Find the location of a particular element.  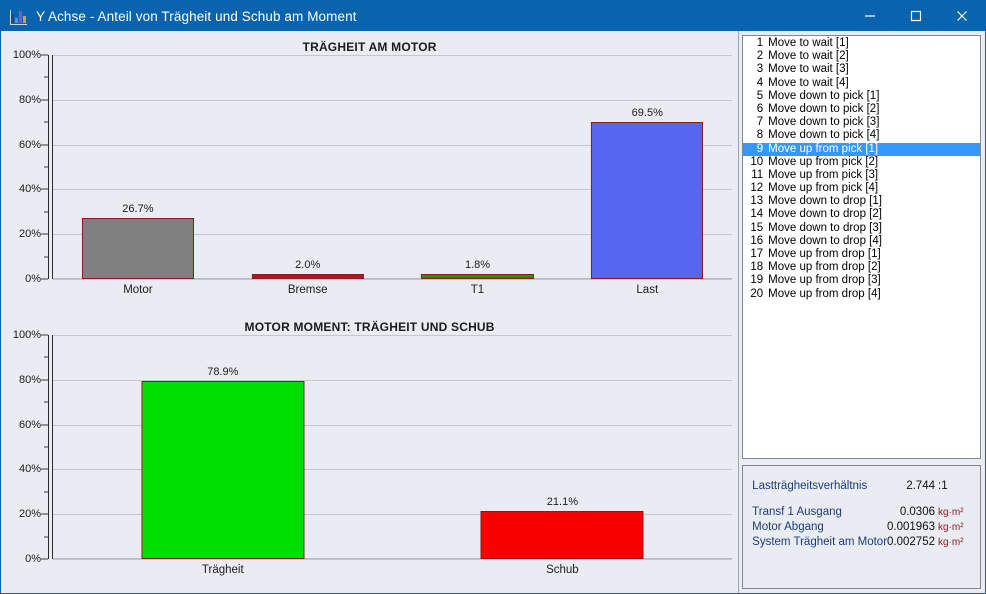

maximize-button is located at coordinates (916, 16).